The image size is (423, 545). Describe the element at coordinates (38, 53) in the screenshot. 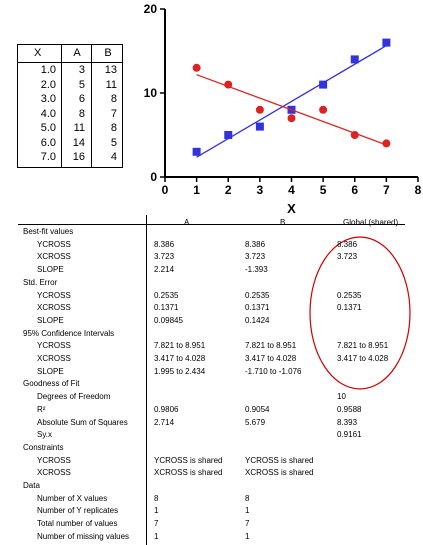

I see `table-header-cell: X` at that location.